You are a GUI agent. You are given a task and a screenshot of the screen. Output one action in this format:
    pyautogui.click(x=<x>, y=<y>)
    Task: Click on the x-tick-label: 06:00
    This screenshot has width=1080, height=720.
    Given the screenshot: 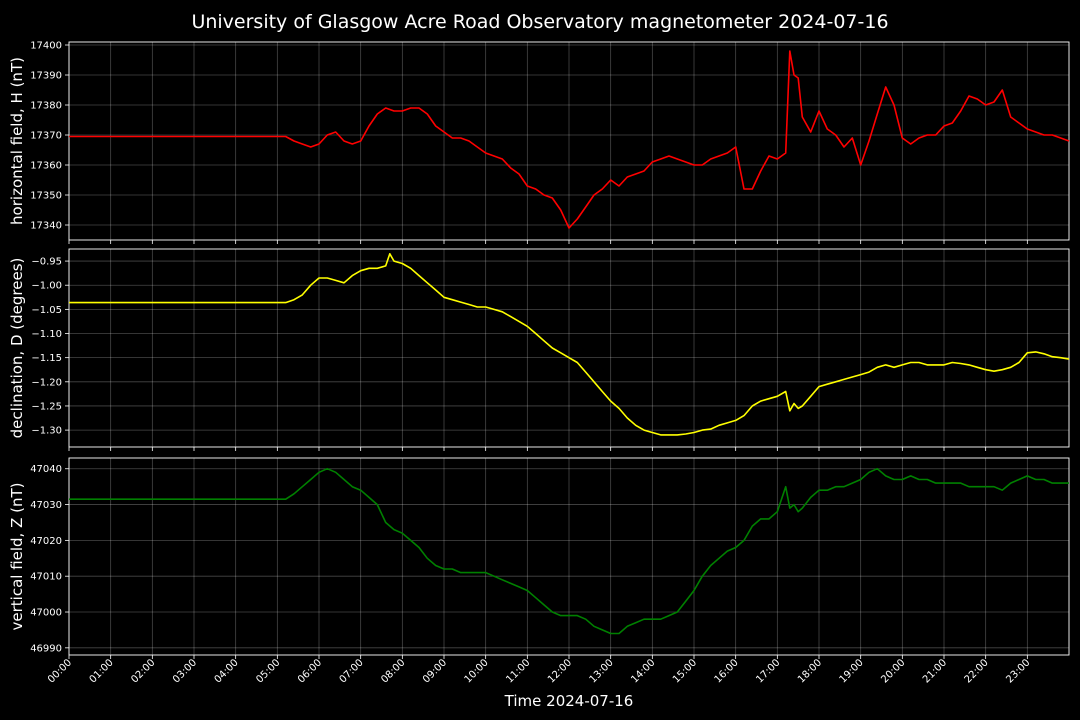 What is the action you would take?
    pyautogui.click(x=310, y=671)
    